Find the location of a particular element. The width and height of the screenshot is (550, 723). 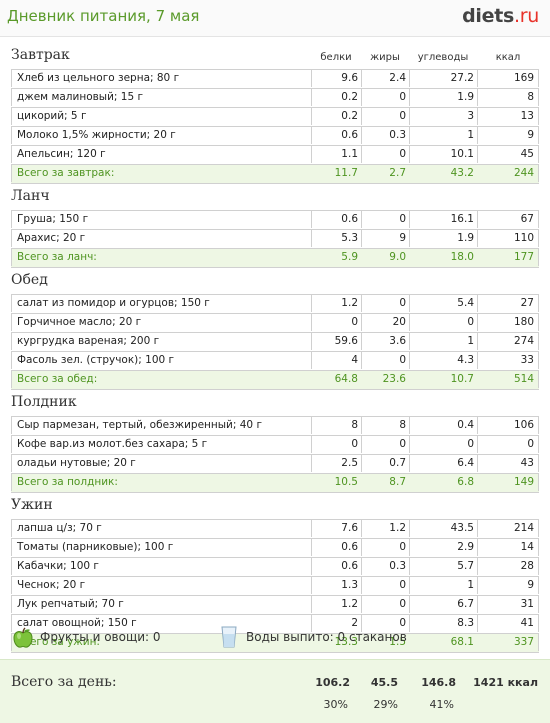

logo-suffix: .ru is located at coordinates (526, 16).